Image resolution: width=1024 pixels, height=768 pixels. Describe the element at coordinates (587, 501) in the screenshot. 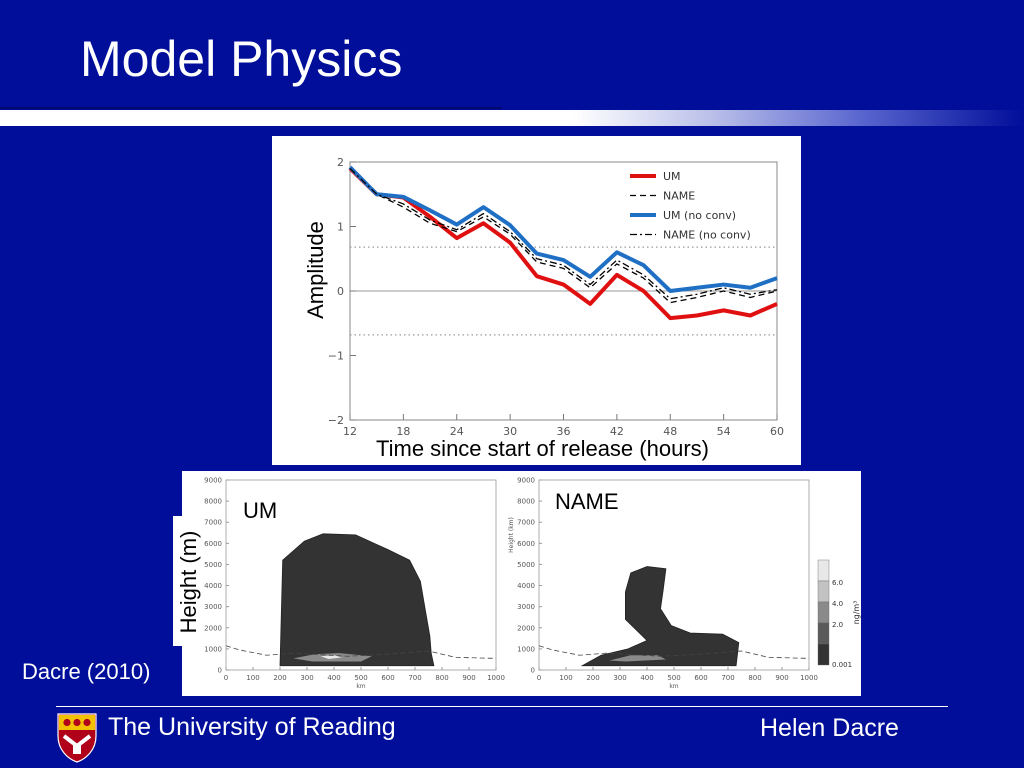

I see `name-plot-title: NAME` at that location.